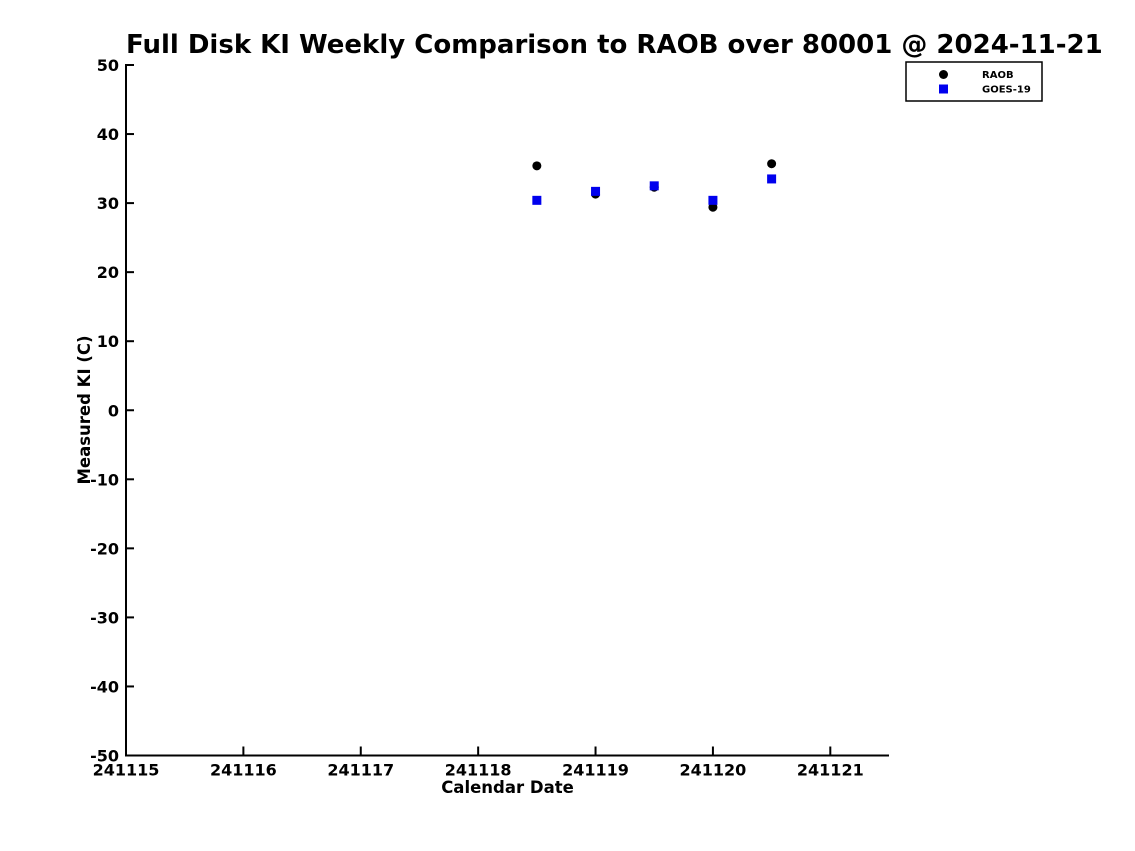 Image resolution: width=1135 pixels, height=851 pixels. Describe the element at coordinates (126, 770) in the screenshot. I see `x-tick-label: 241115` at that location.